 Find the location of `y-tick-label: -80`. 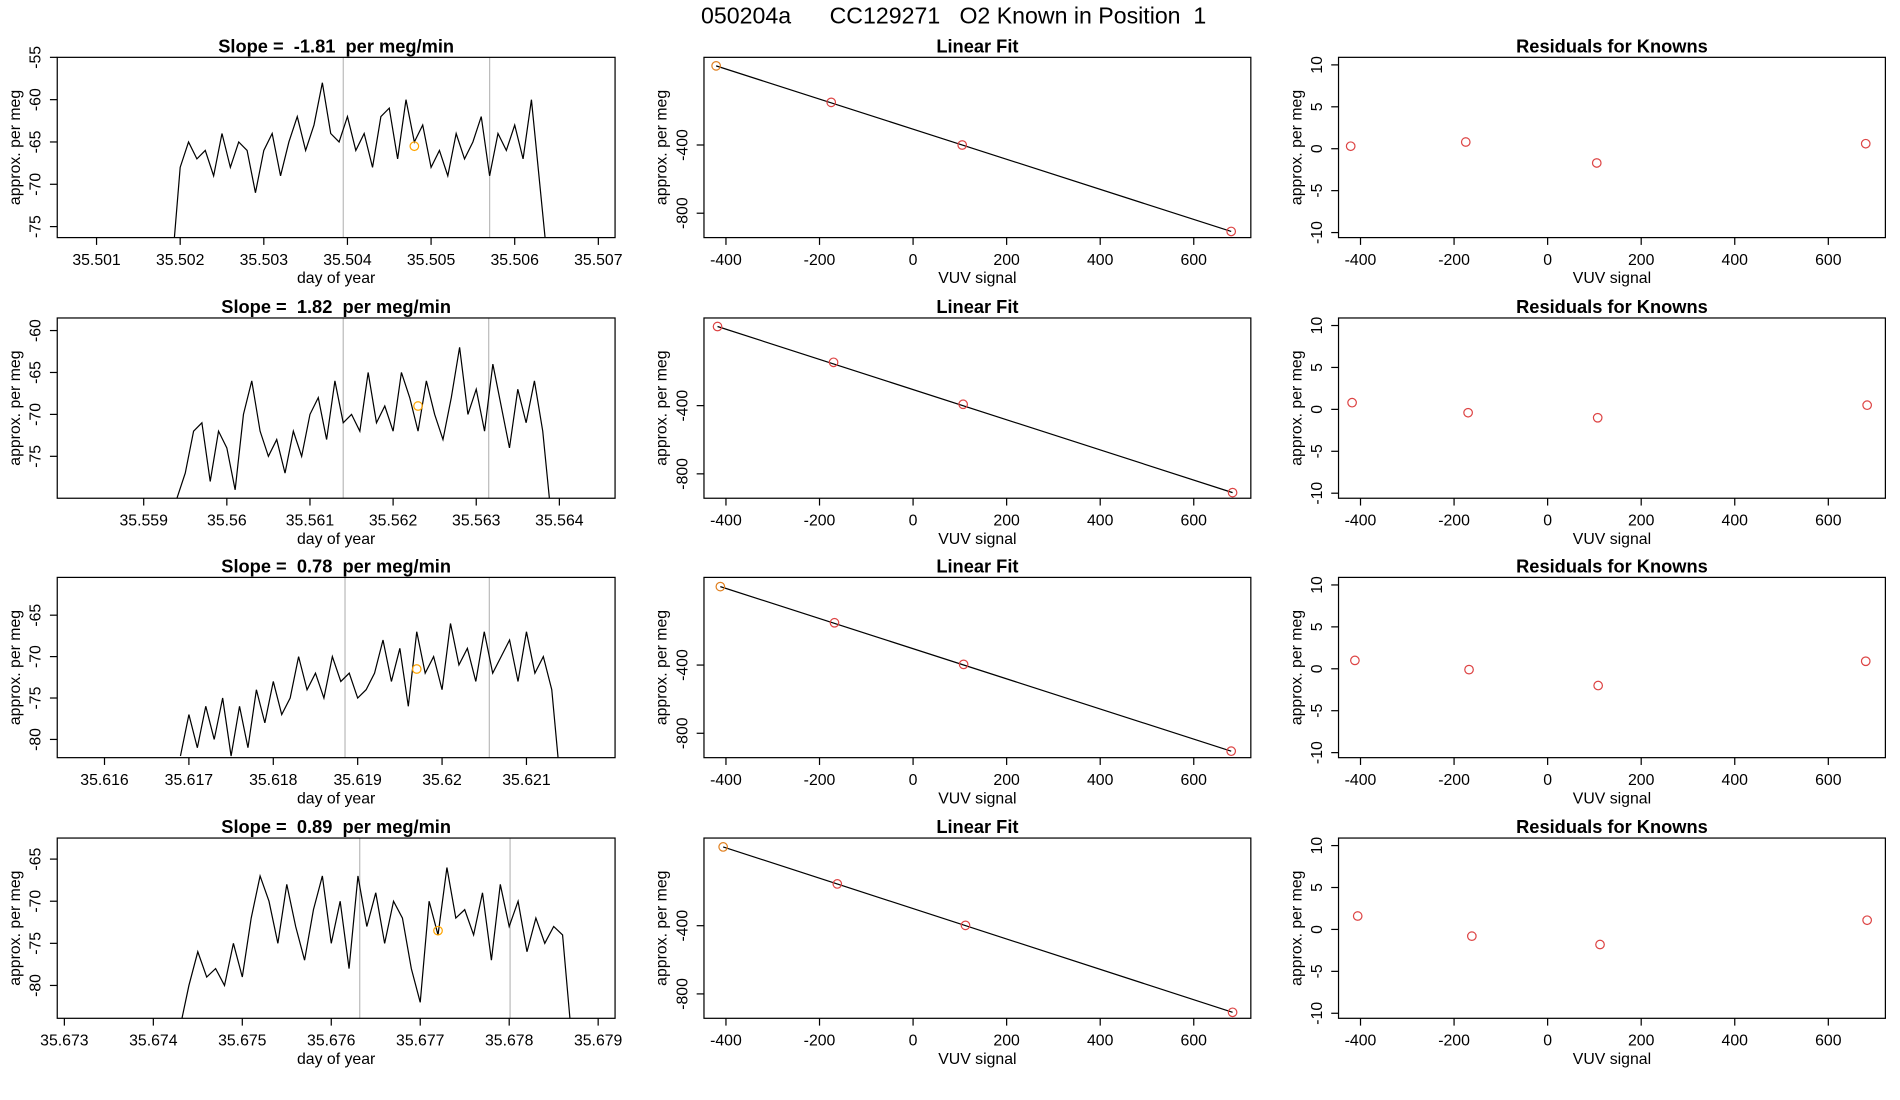

y-tick-label: -80 is located at coordinates (36, 739).